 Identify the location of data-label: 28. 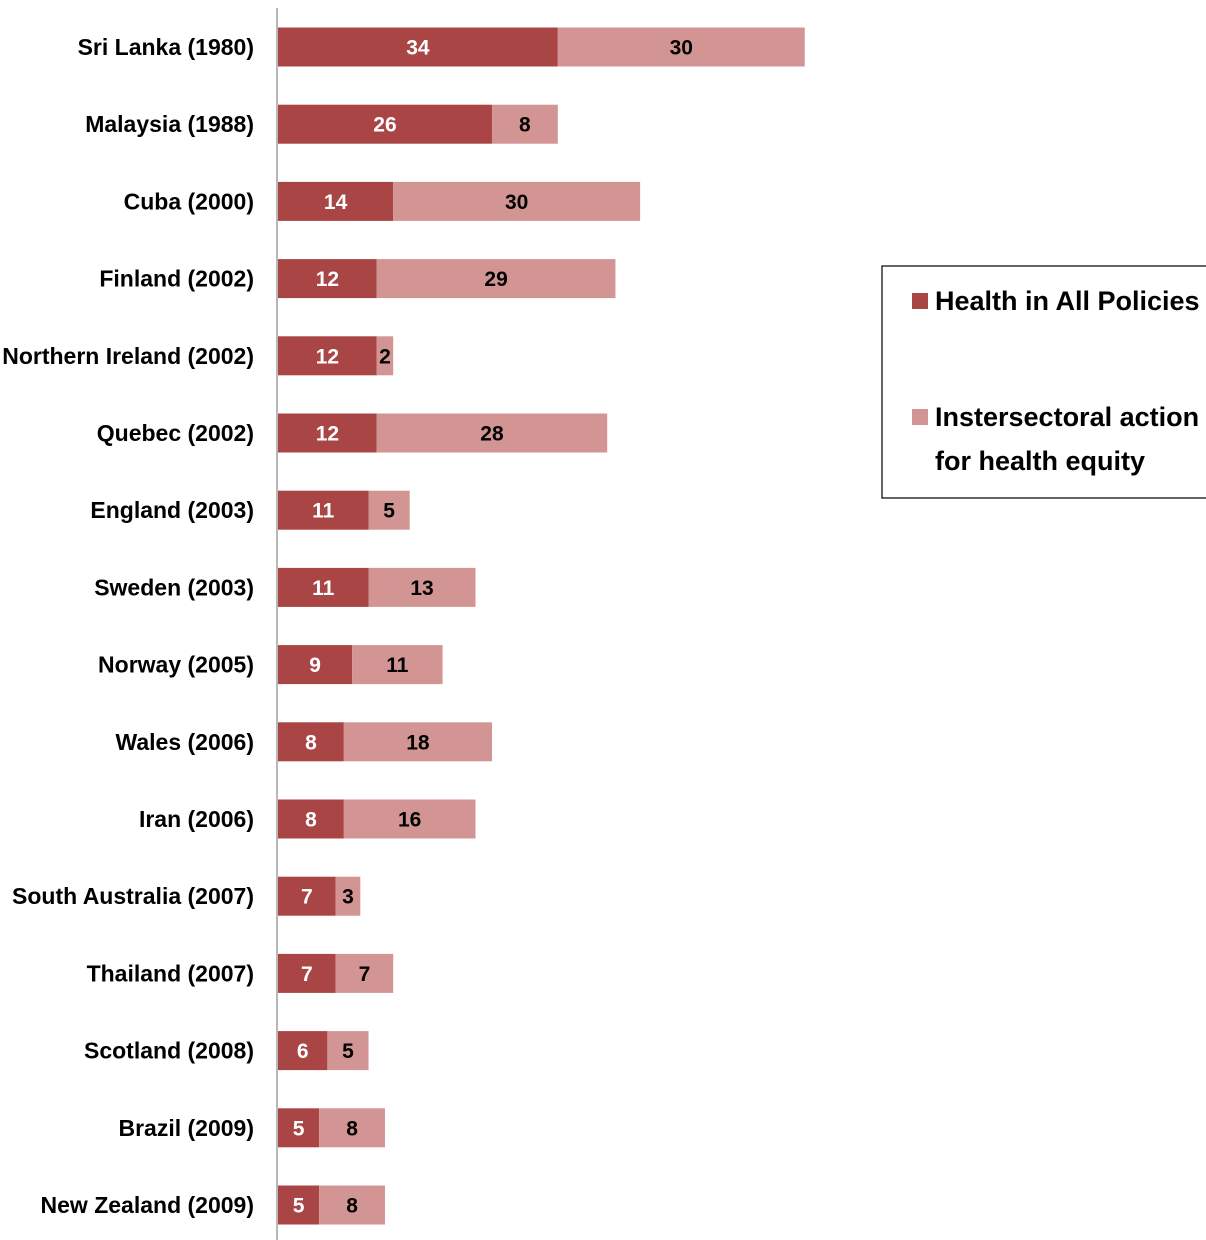
(492, 434).